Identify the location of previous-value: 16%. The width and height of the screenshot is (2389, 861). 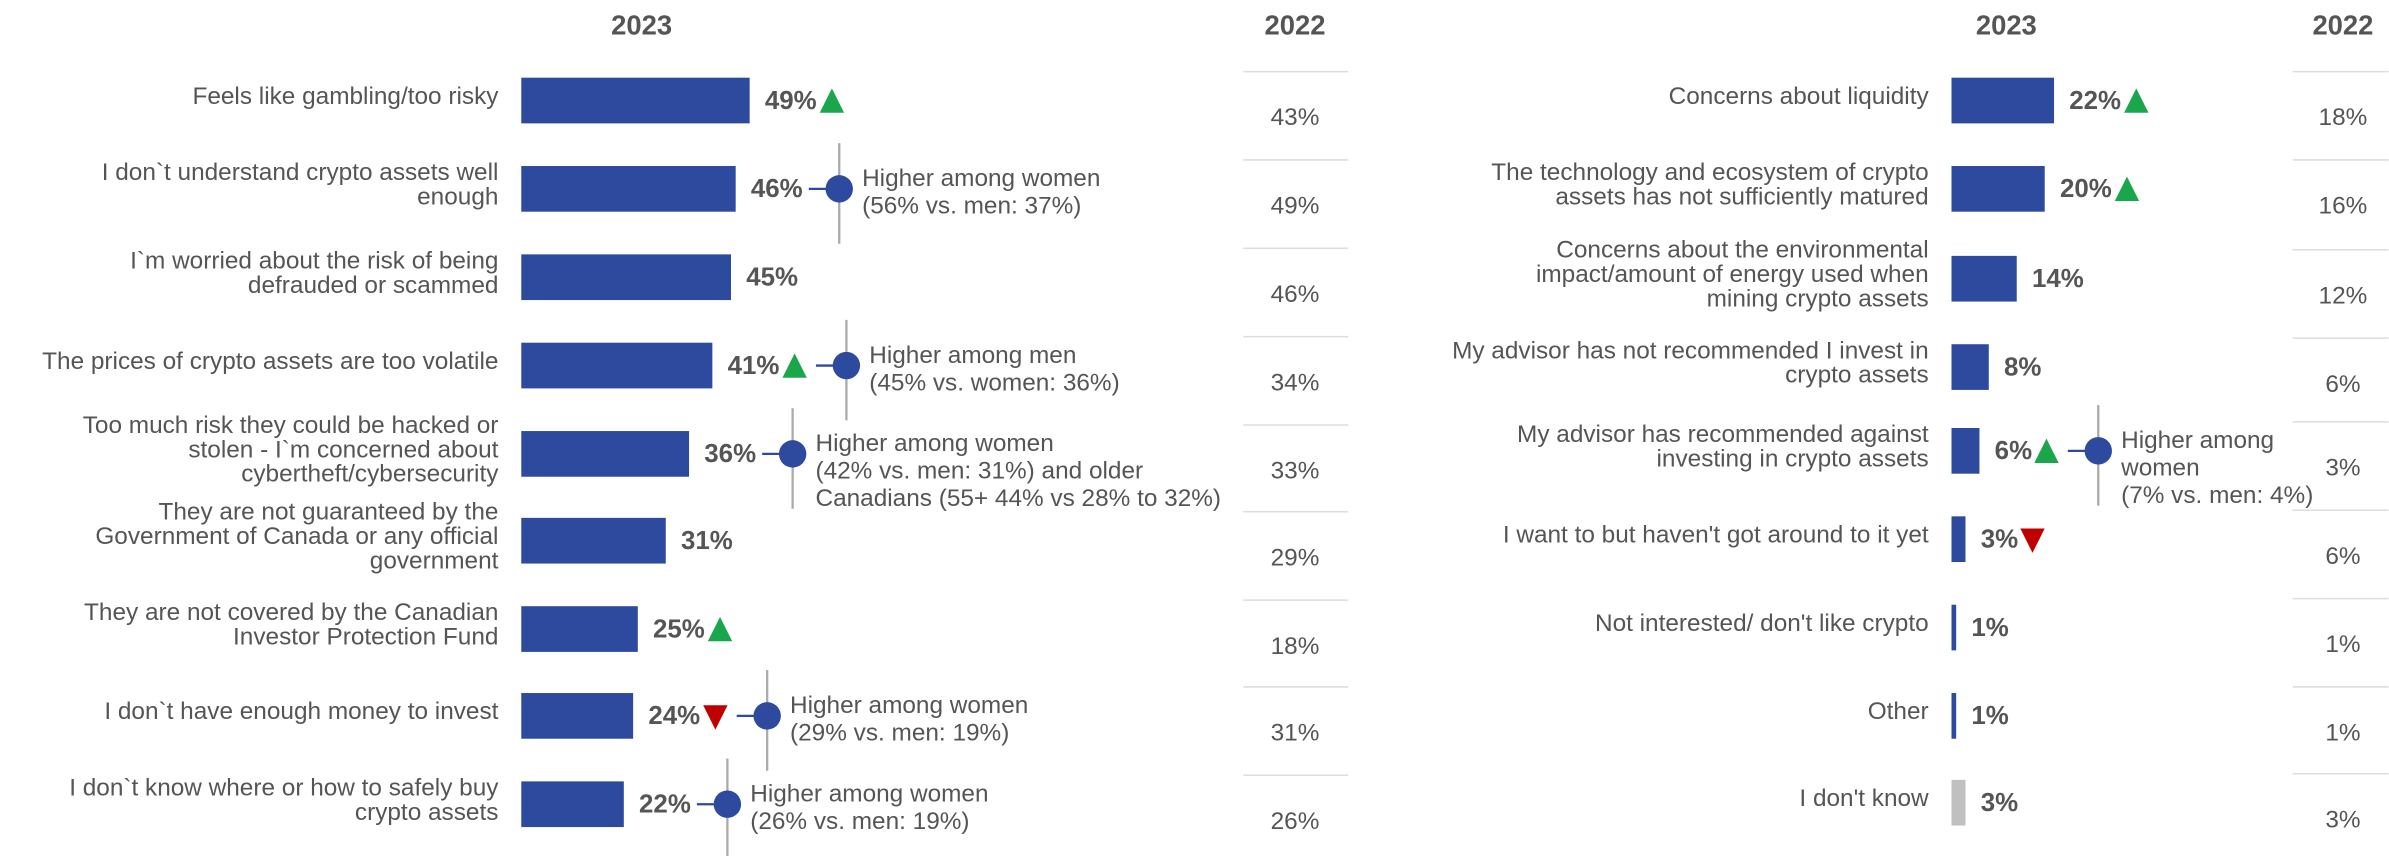
(2343, 206).